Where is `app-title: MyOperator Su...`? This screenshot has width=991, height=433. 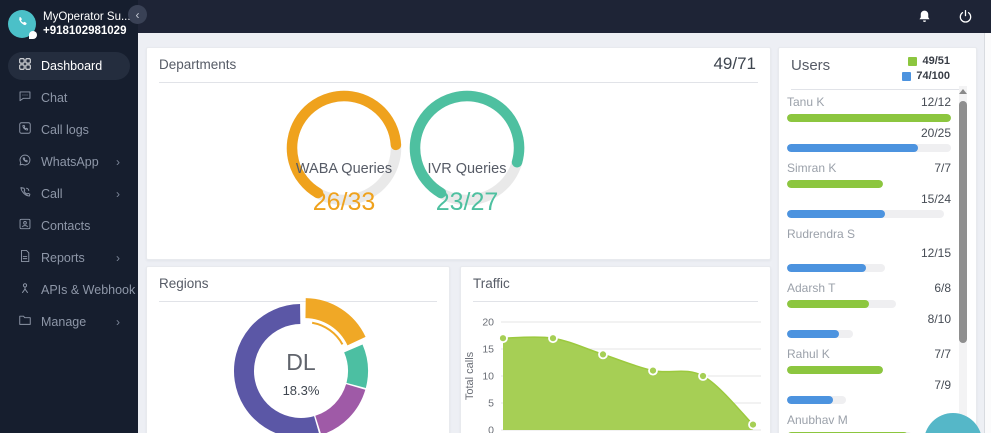
app-title: MyOperator Su... is located at coordinates (87, 17).